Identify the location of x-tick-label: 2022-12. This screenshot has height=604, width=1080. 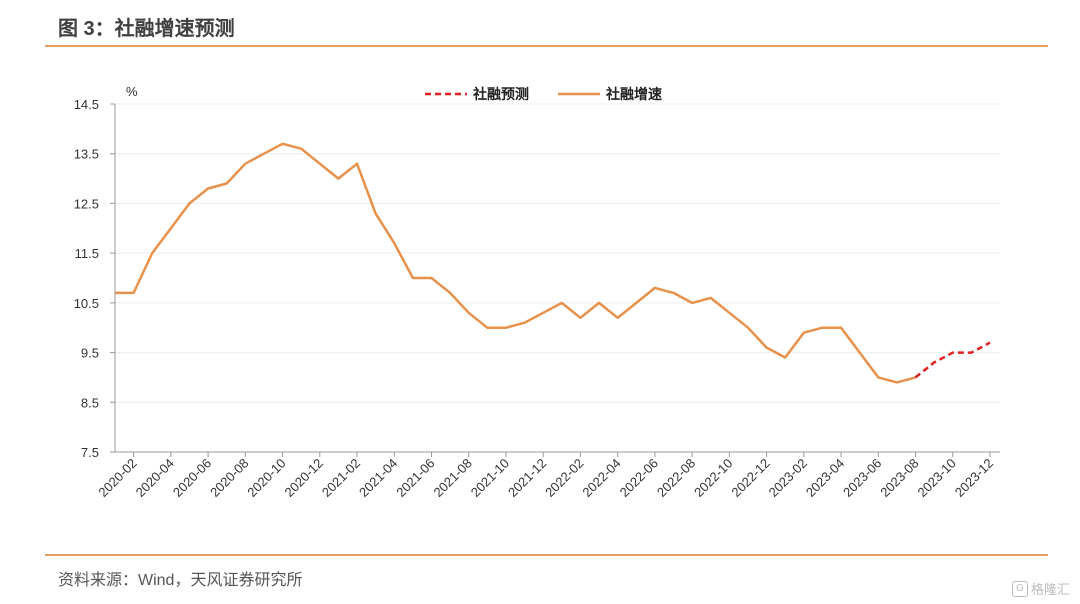
(750, 478).